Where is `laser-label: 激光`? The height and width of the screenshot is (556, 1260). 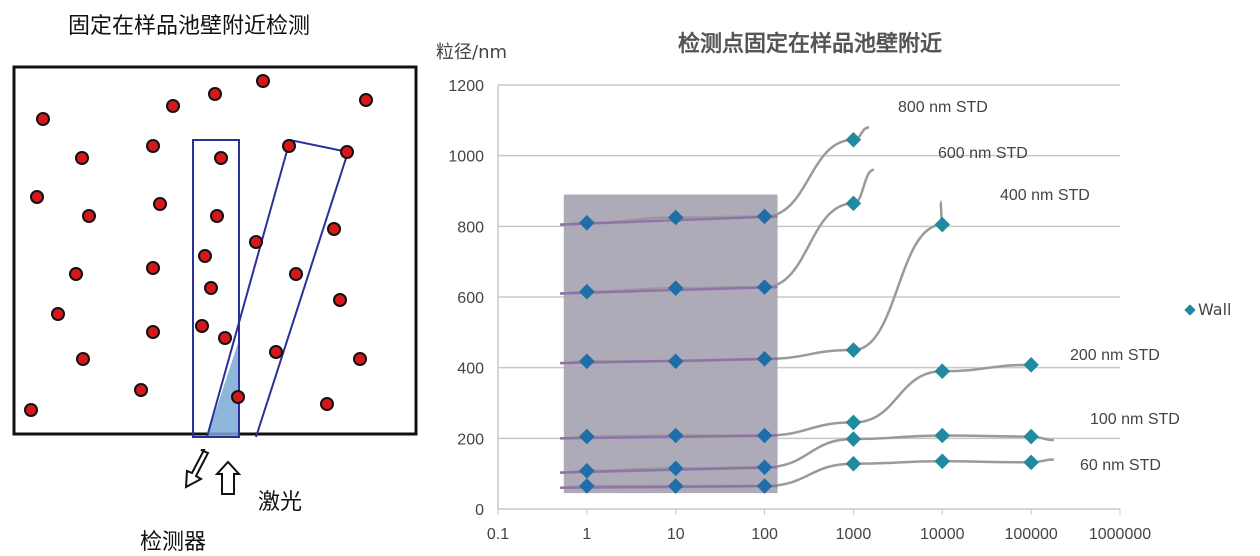 laser-label: 激光 is located at coordinates (280, 502).